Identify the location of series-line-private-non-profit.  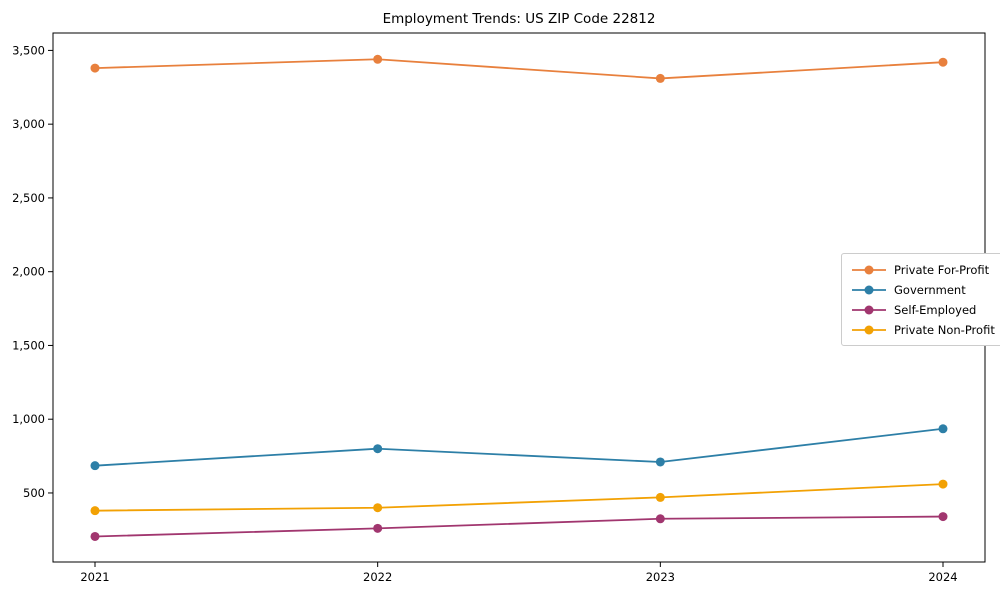
(519, 497).